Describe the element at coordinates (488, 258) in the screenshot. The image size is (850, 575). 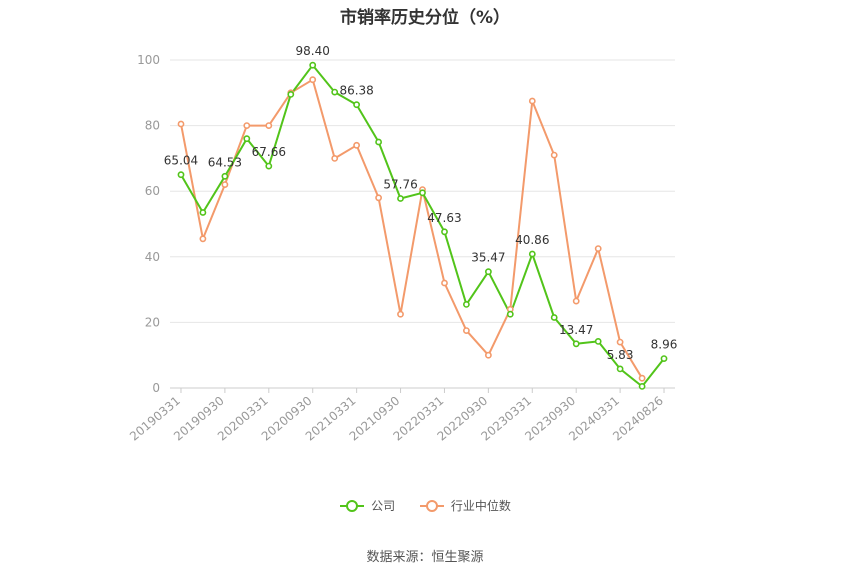
I see `data-label: 35.47` at that location.